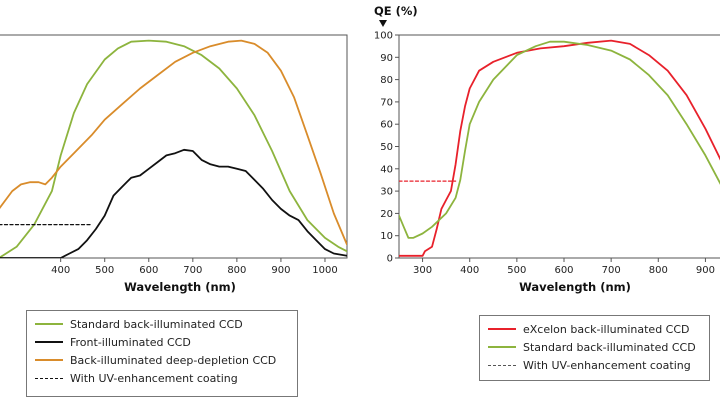 The width and height of the screenshot is (720, 405). I want to click on right-y-tick-label: 80, so click(386, 80).